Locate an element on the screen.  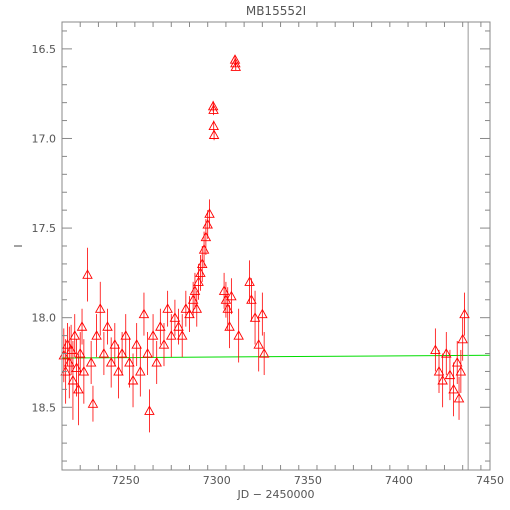
y-tick-label: 17.0 is located at coordinates (44, 138).